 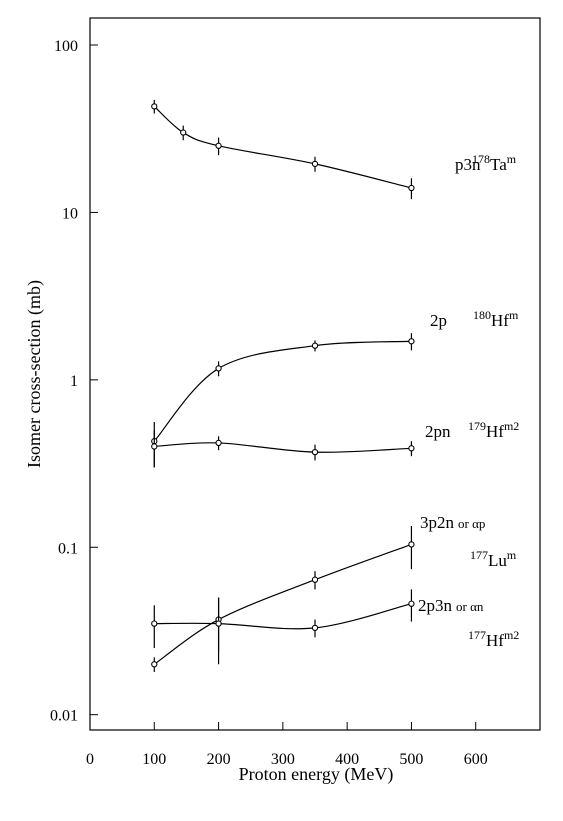 What do you see at coordinates (498, 164) in the screenshot?
I see `element: Ta` at bounding box center [498, 164].